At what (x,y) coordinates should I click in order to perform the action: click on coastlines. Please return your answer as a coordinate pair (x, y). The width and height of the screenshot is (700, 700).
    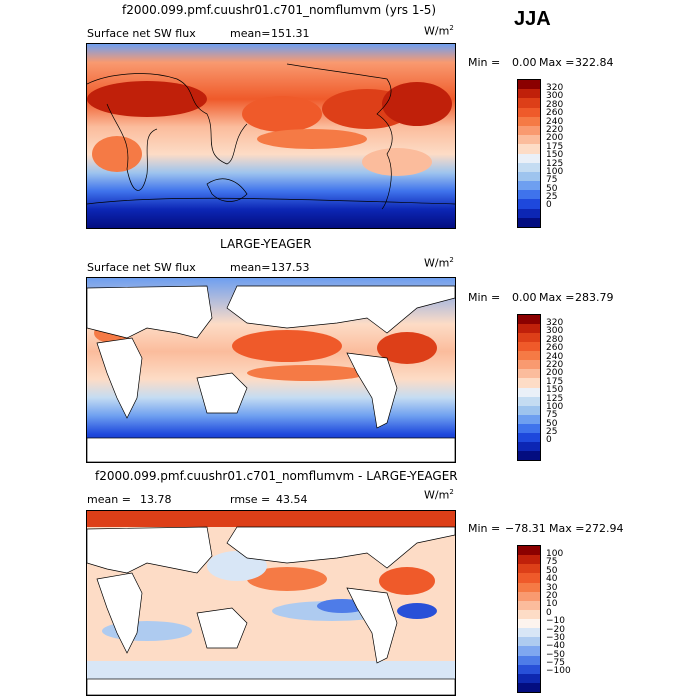
    Looking at the image, I should click on (271, 136).